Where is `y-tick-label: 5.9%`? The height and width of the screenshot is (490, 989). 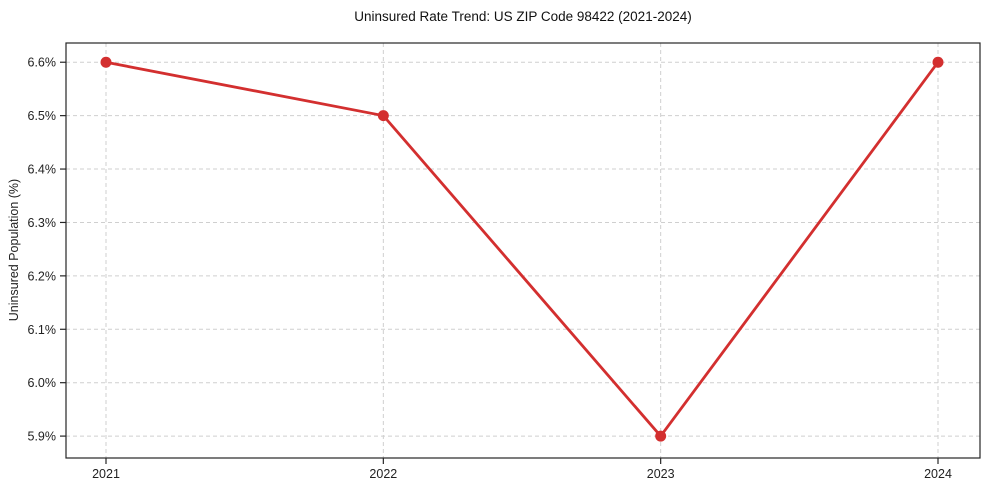 y-tick-label: 5.9% is located at coordinates (42, 437).